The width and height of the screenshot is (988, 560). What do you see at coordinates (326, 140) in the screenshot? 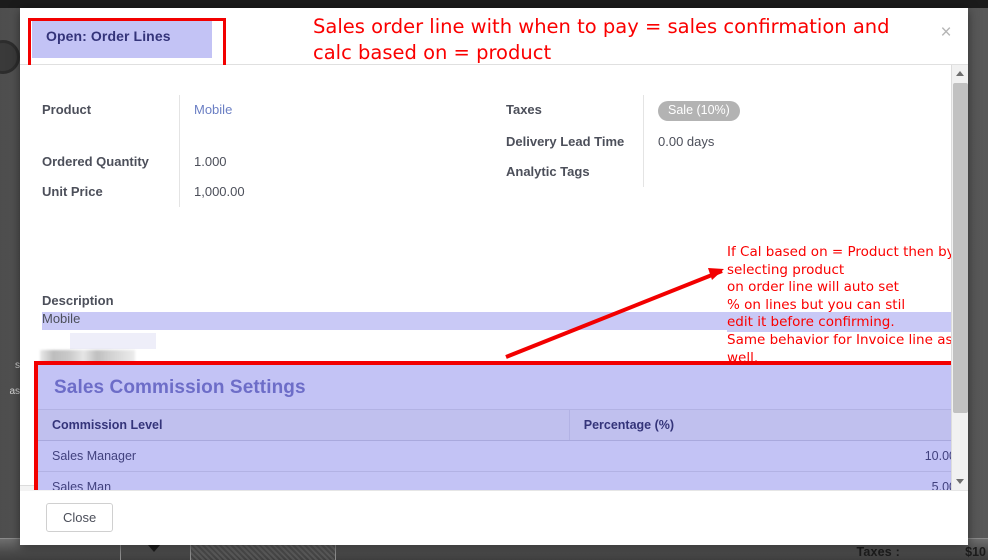
I see `spacer-value` at bounding box center [326, 140].